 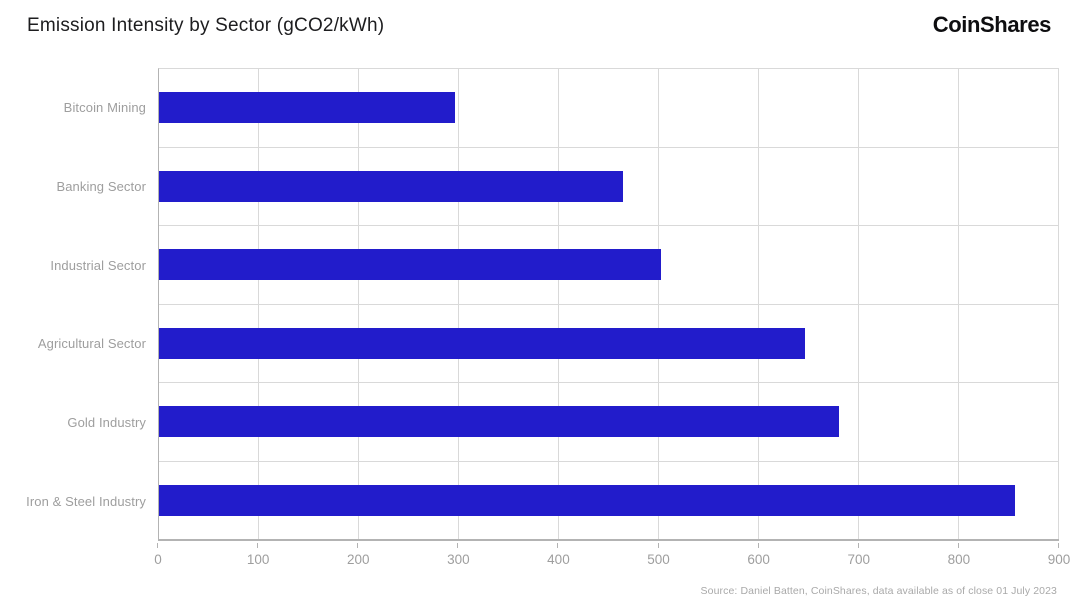 What do you see at coordinates (104, 107) in the screenshot?
I see `y-label-bitcoin-mining: Bitcoin Mining` at bounding box center [104, 107].